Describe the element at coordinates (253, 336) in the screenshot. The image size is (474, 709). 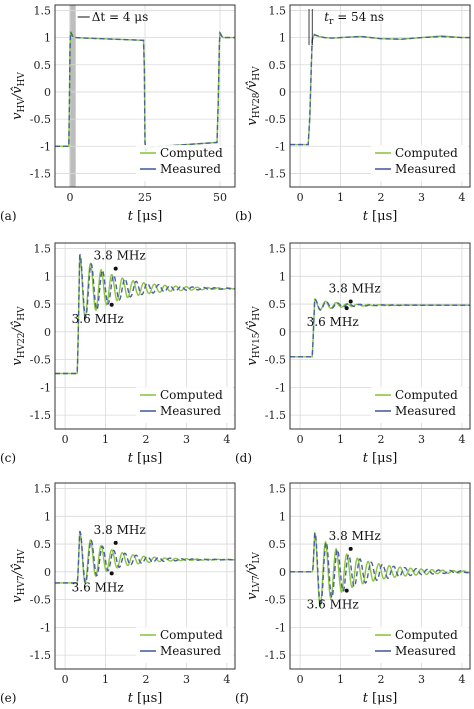
I see `y-axis-label: vHV15/v̂HV` at that location.